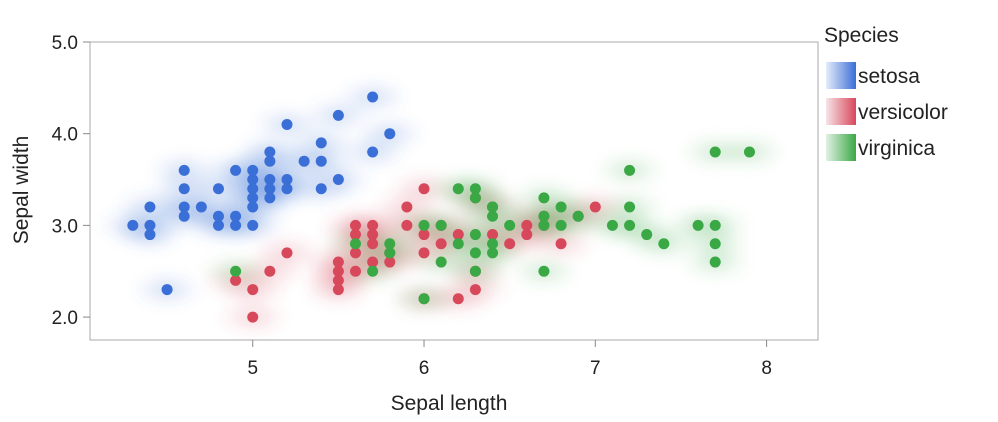 This screenshot has width=998, height=422. I want to click on legend-label-virginica: virginica, so click(896, 148).